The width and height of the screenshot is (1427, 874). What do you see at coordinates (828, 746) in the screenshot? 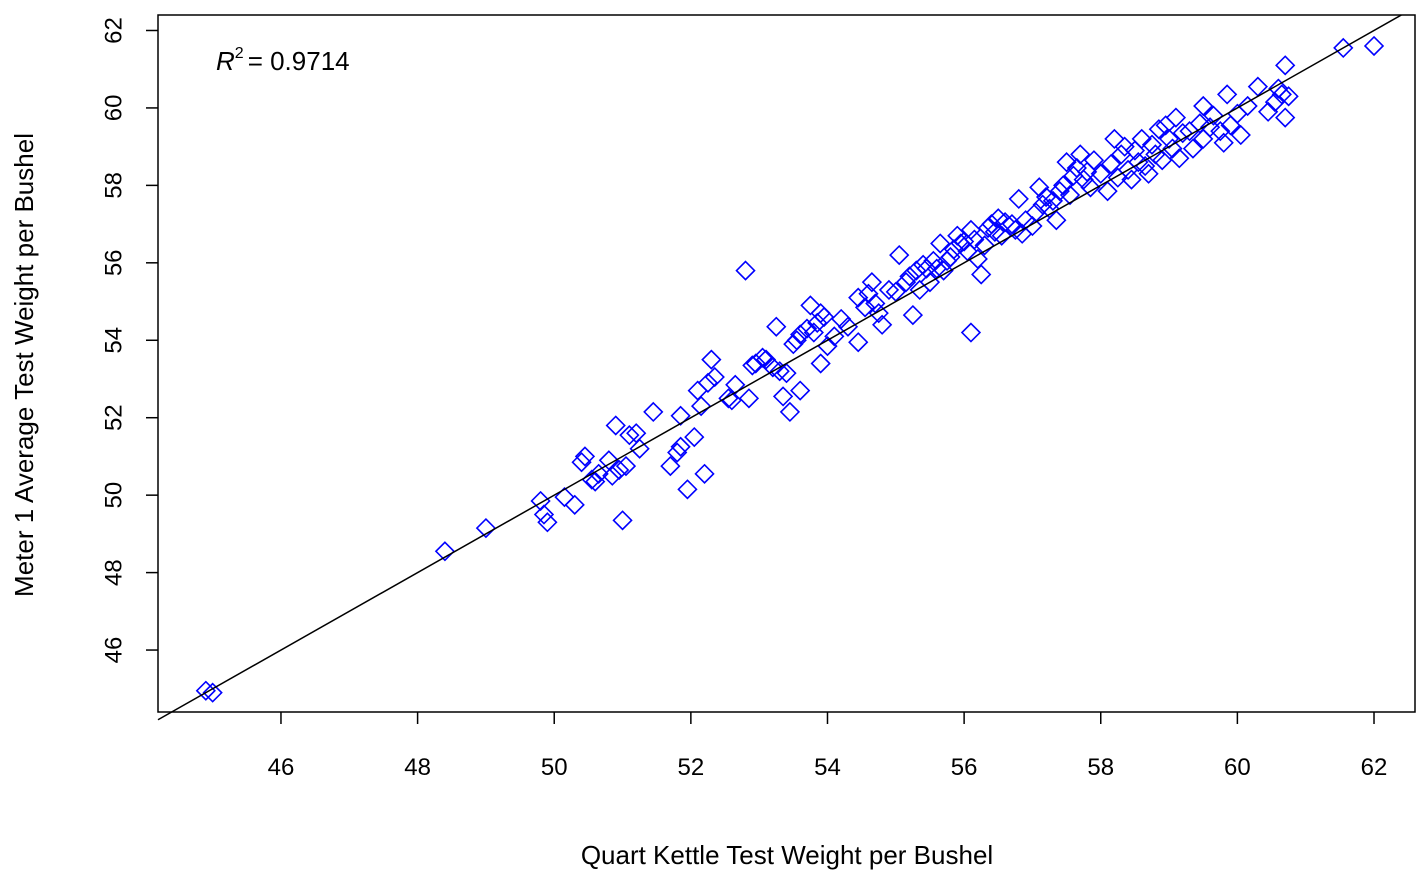
I see `x-axis: 46 48 50 52 54 56 58 60 62` at bounding box center [828, 746].